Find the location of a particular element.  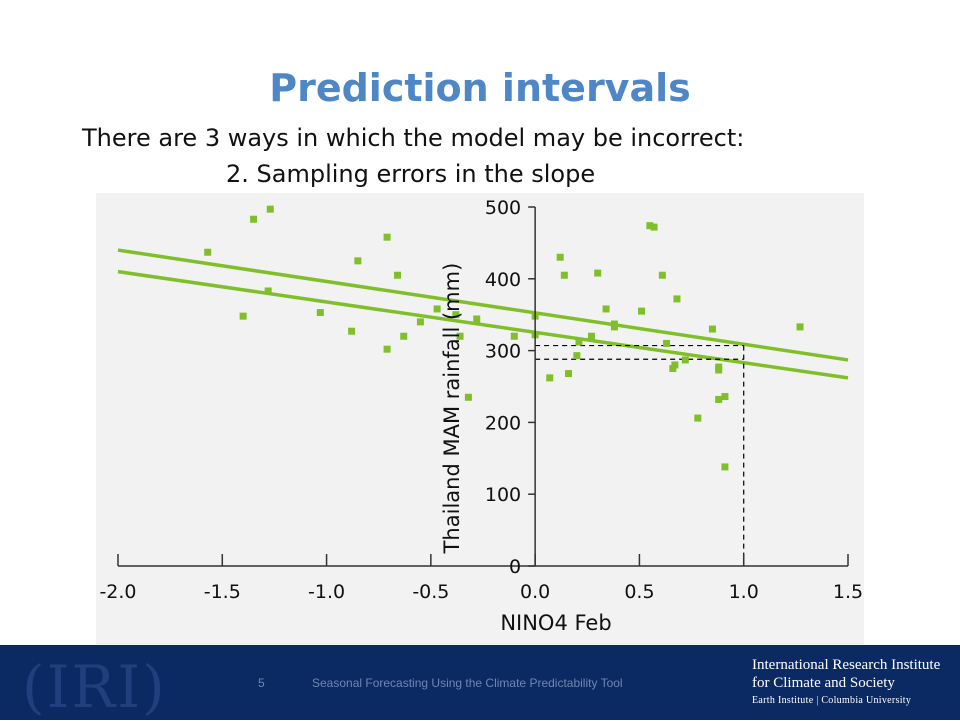

y-axis-label: Thailand MAM rainfall (mm) is located at coordinates (452, 409).